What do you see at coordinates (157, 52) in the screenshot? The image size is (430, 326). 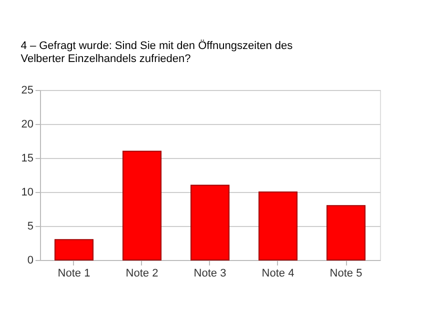 I see `chart-title: 4 – Gefragt wurde: Sind Sie mit den Öffnungszeiten des Velberter Einzelhandels zufrieden?` at bounding box center [157, 52].